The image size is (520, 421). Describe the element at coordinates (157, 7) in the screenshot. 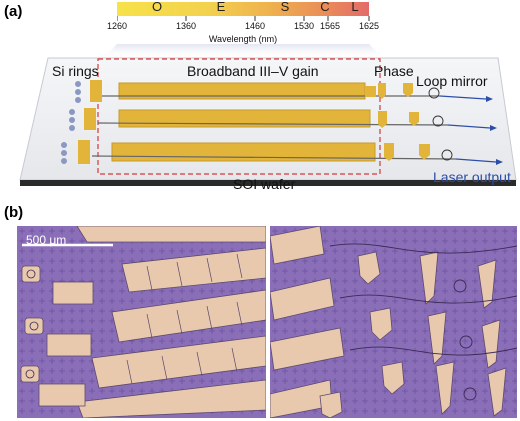

I see `band-o: O` at that location.